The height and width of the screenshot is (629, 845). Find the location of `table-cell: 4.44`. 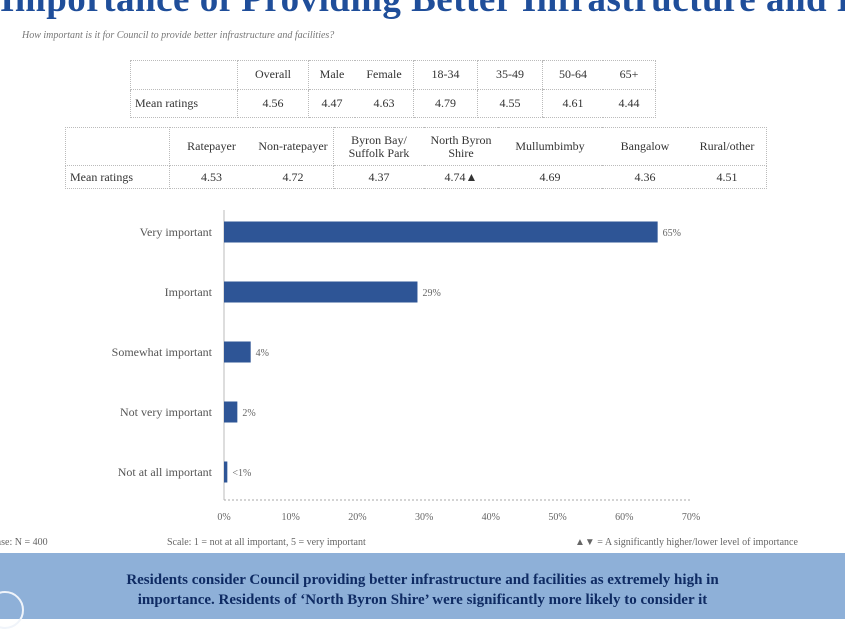

table-cell: 4.44 is located at coordinates (629, 103).